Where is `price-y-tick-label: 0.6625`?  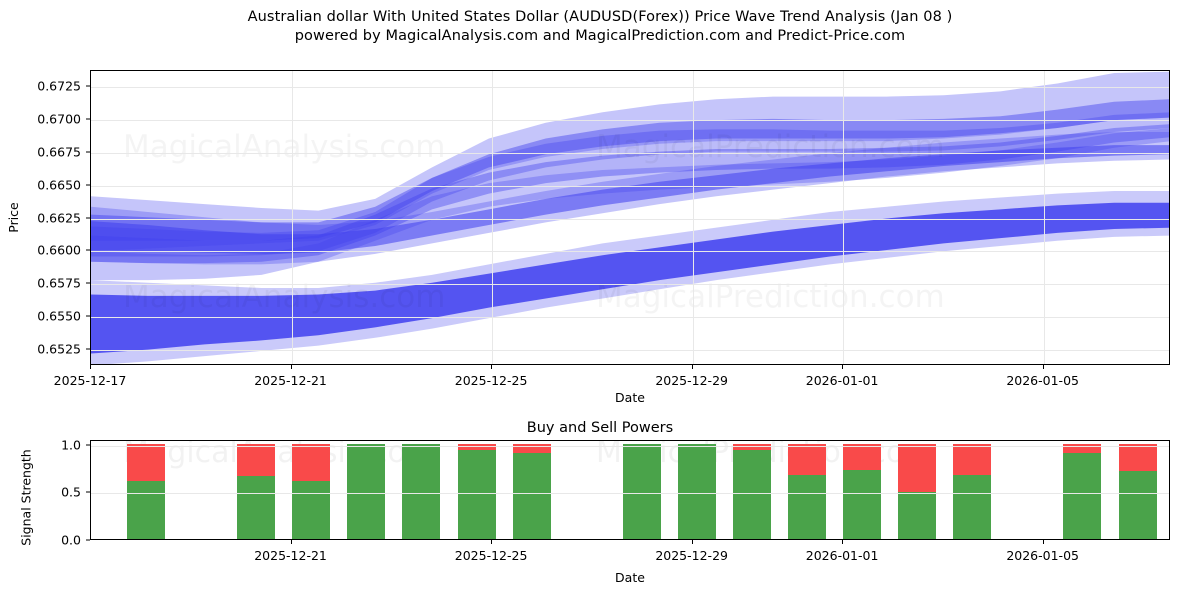
price-y-tick-label: 0.6625 is located at coordinates (59, 217).